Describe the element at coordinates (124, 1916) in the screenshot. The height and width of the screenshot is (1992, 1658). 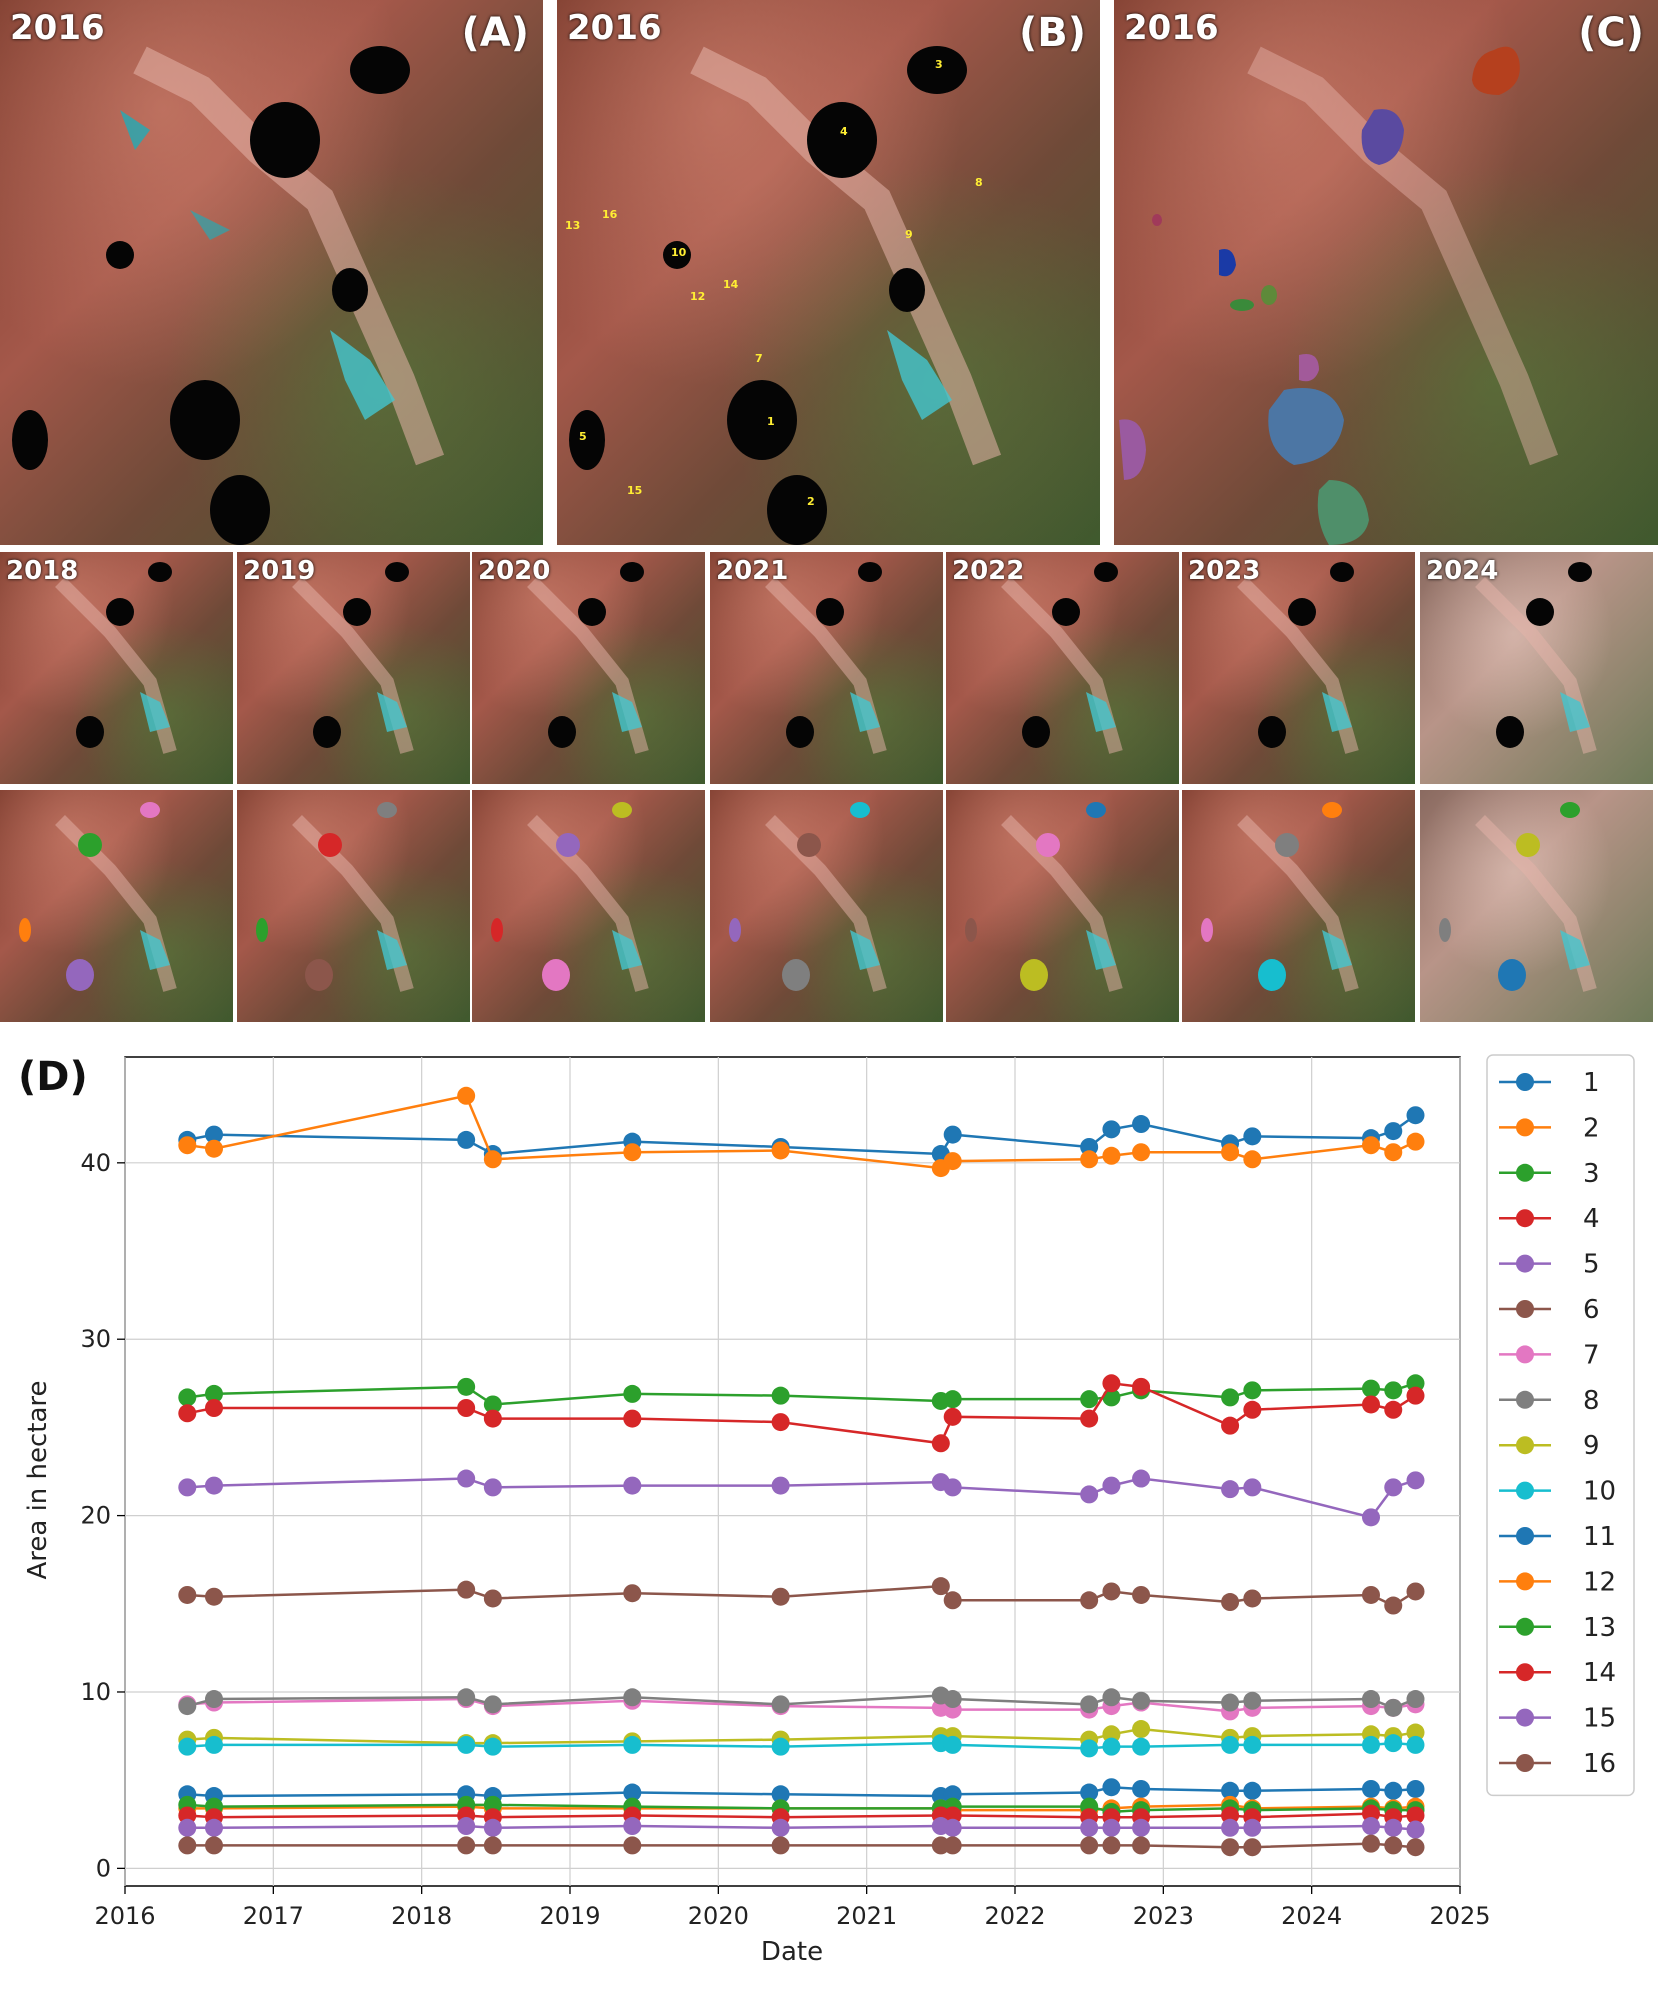
I see `x-tick-label: 2016` at that location.